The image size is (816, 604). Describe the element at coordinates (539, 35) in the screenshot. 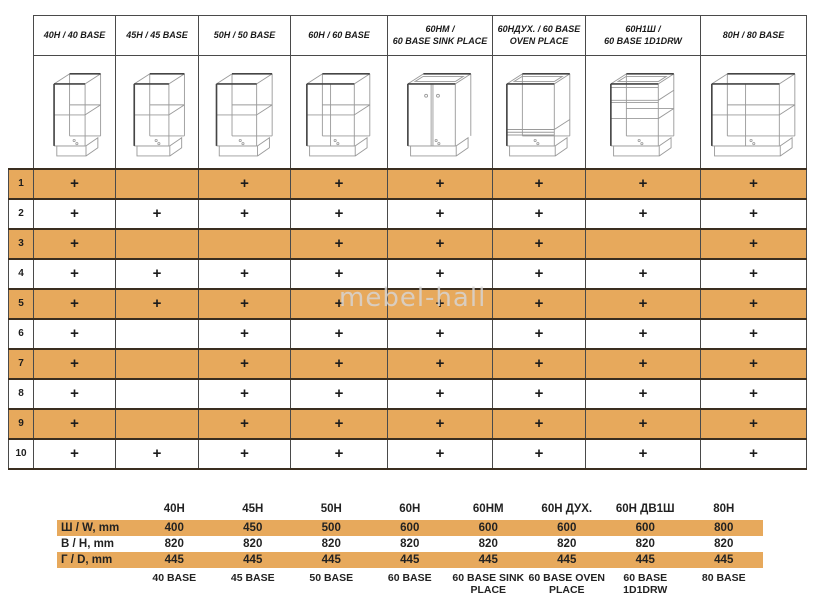

I see `column-header-60h-oven: 60НДУХ. / 60 BASE OVEN PLACE` at that location.